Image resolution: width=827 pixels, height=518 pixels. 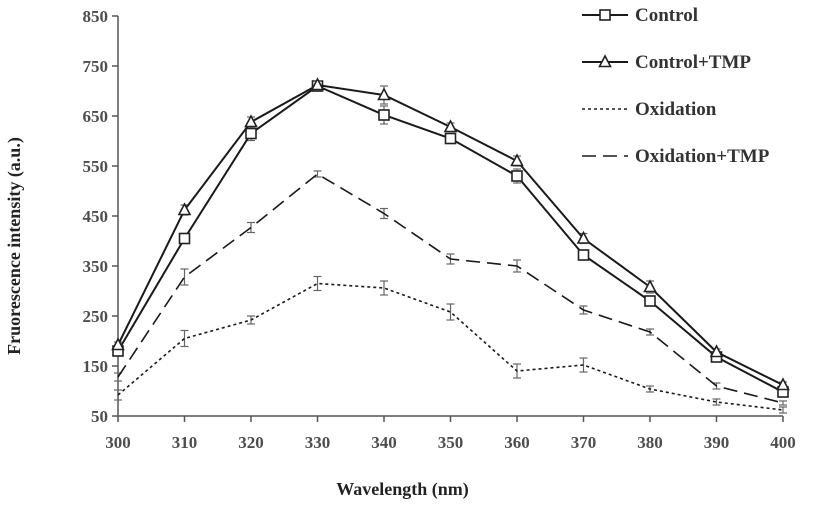 I want to click on x-tick-label: 360, so click(x=517, y=442).